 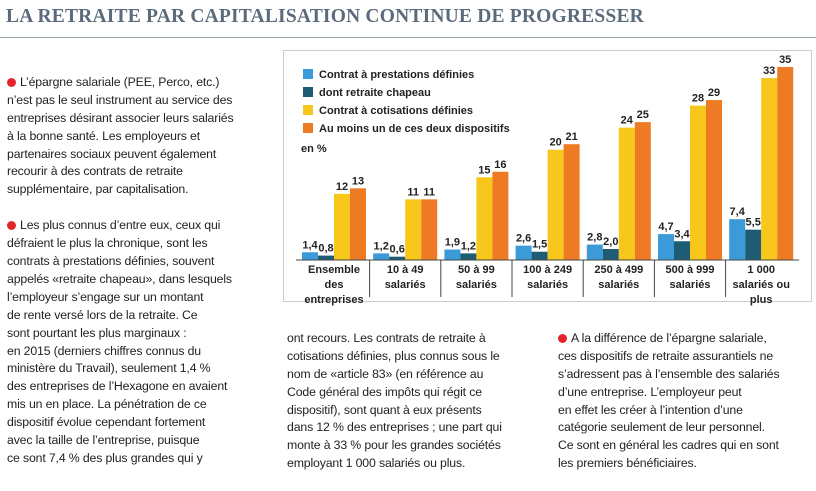 What do you see at coordinates (476, 277) in the screenshot?
I see `category-label: 50 à 99 salariés` at bounding box center [476, 277].